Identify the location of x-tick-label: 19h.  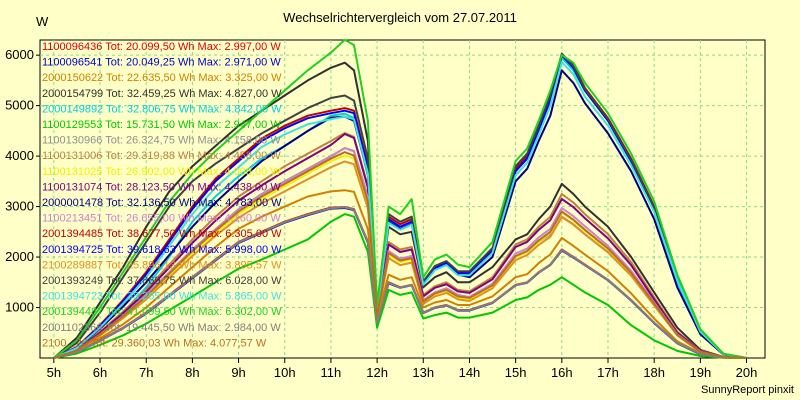
(700, 372).